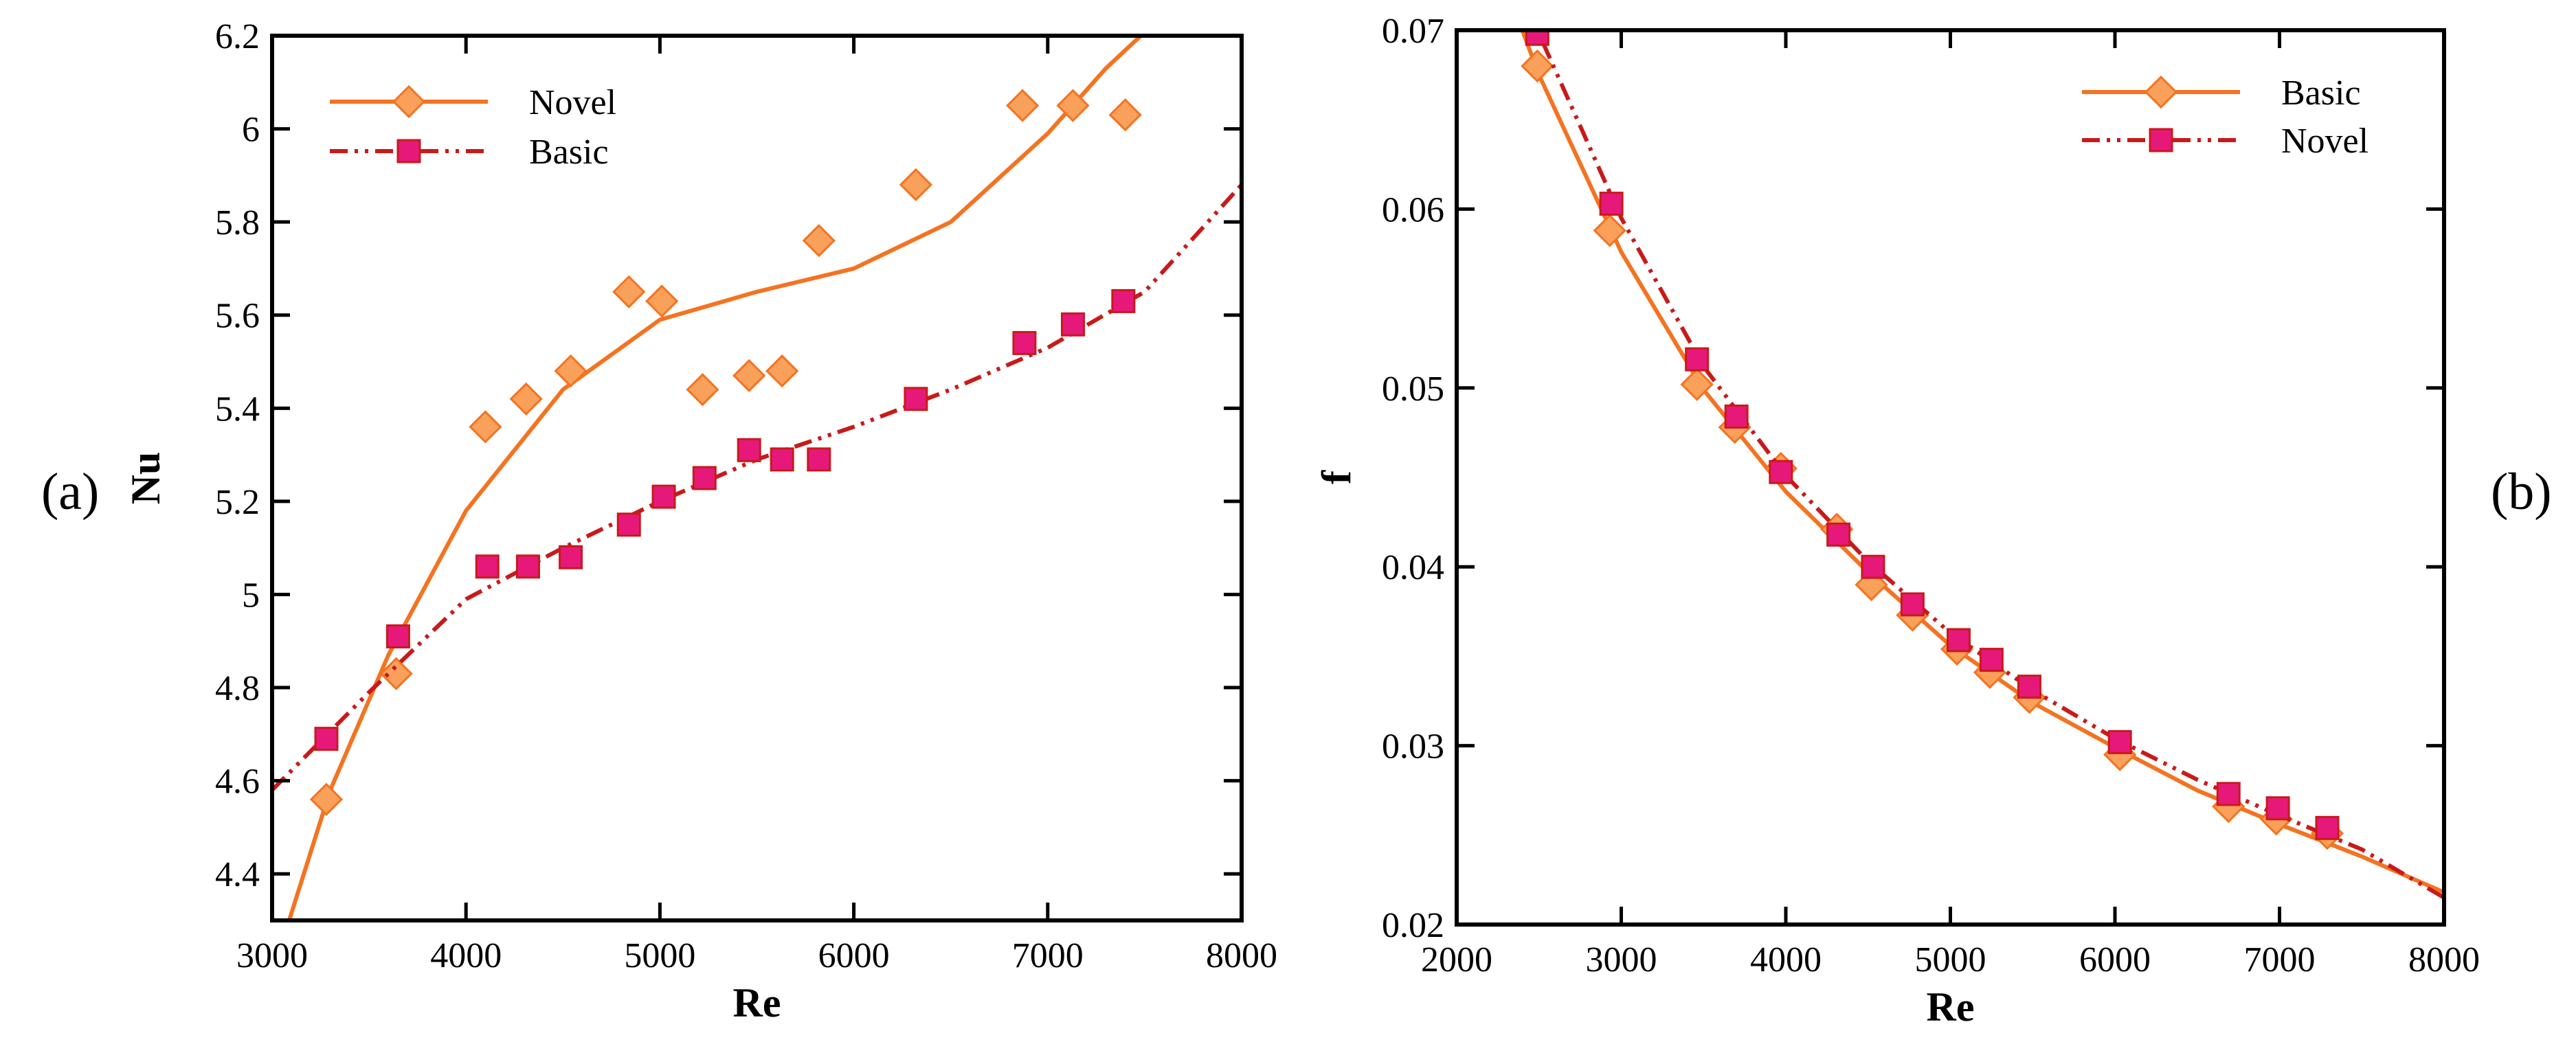 This screenshot has width=2576, height=1042. What do you see at coordinates (237, 409) in the screenshot?
I see `y-tick-label: 5.4` at bounding box center [237, 409].